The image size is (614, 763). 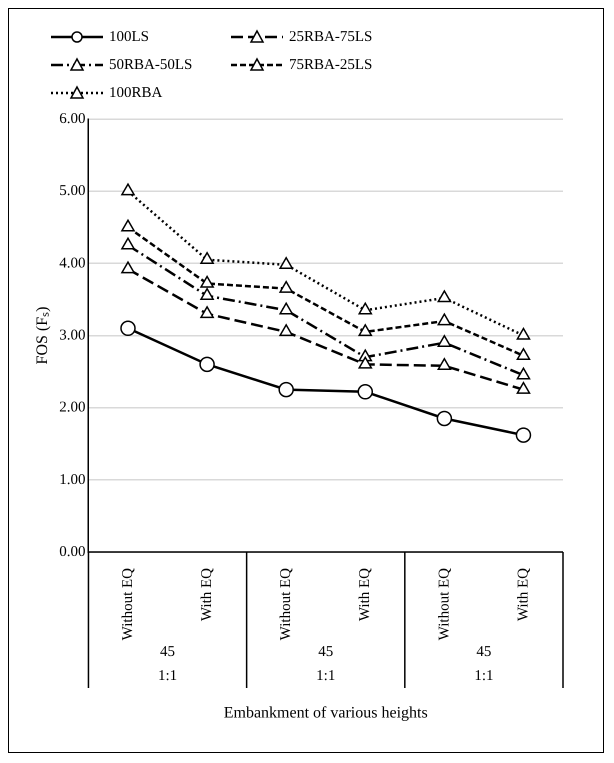 I want to click on y-tick-label: 0.00, so click(x=72, y=552).